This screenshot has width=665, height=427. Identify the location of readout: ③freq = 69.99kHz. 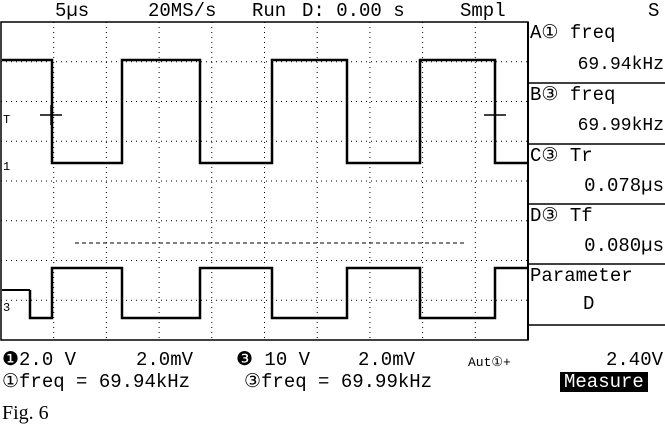
(338, 382).